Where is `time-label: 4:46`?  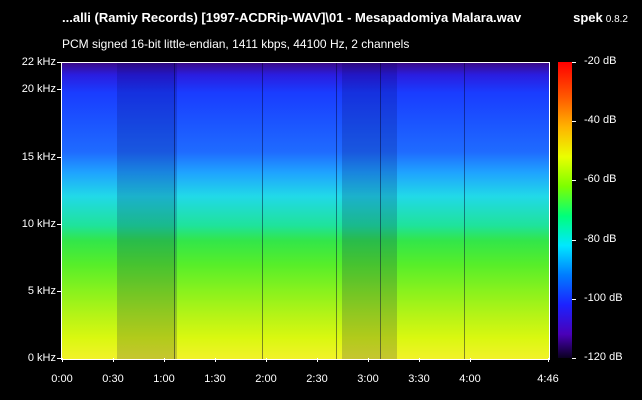 time-label: 4:46 is located at coordinates (548, 379).